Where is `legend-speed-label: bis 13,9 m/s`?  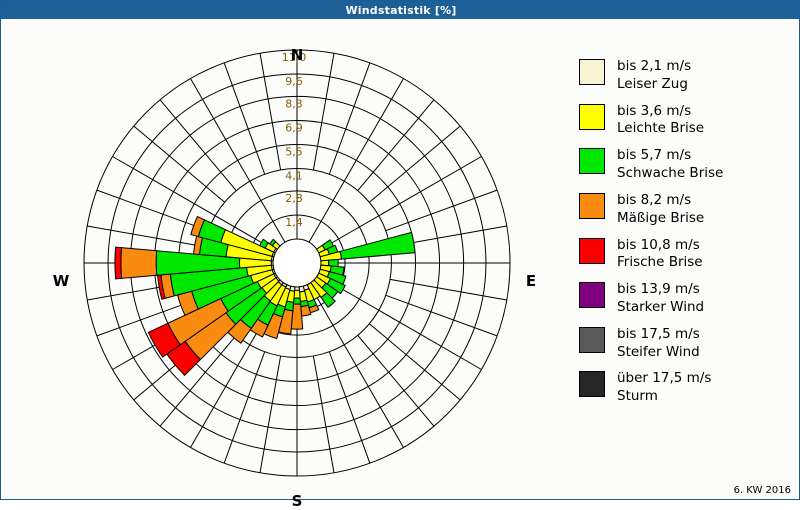
legend-speed-label: bis 13,9 m/s is located at coordinates (658, 289).